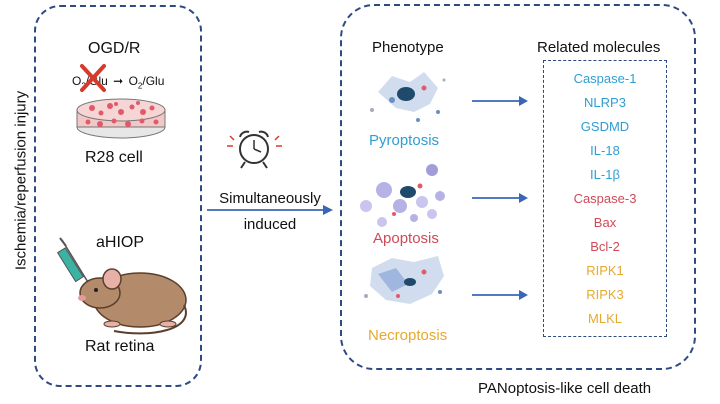 Image resolution: width=720 pixels, height=404 pixels. I want to click on ahiop-title: aHIOP, so click(120, 242).